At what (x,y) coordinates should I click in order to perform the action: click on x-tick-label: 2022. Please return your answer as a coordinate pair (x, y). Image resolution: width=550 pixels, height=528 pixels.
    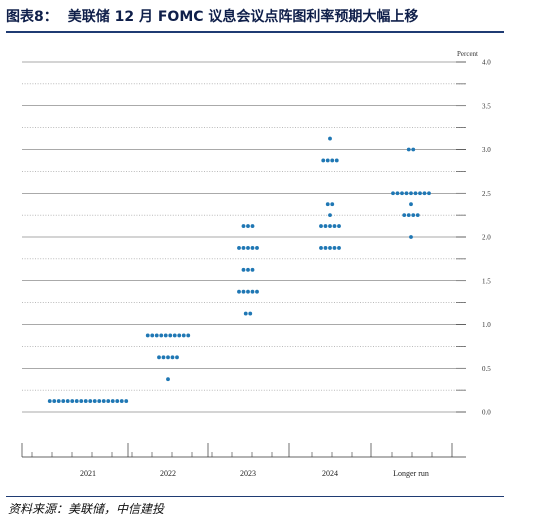
    Looking at the image, I should click on (168, 473).